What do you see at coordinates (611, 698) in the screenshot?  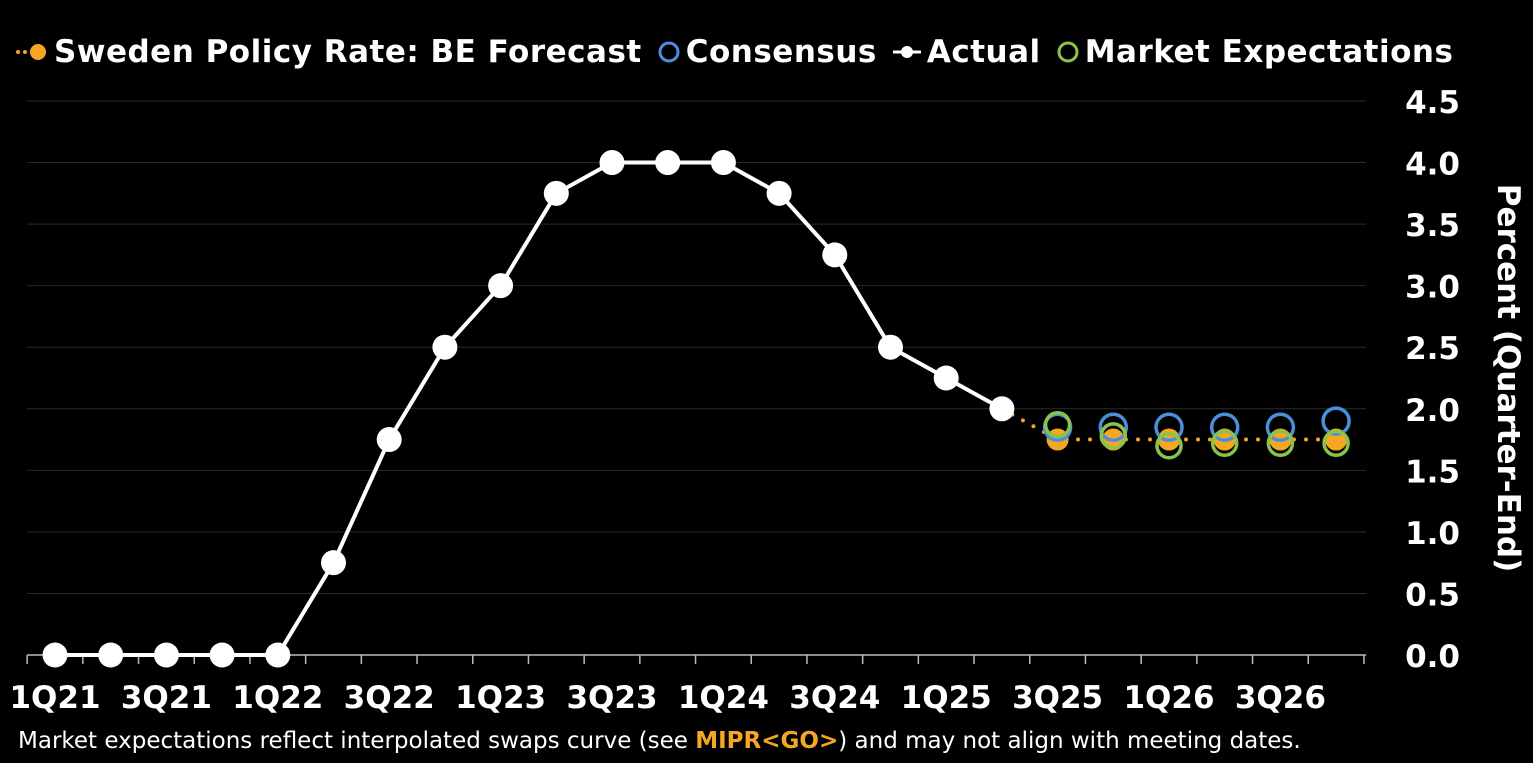 I see `x-tick-label: 3Q23` at bounding box center [611, 698].